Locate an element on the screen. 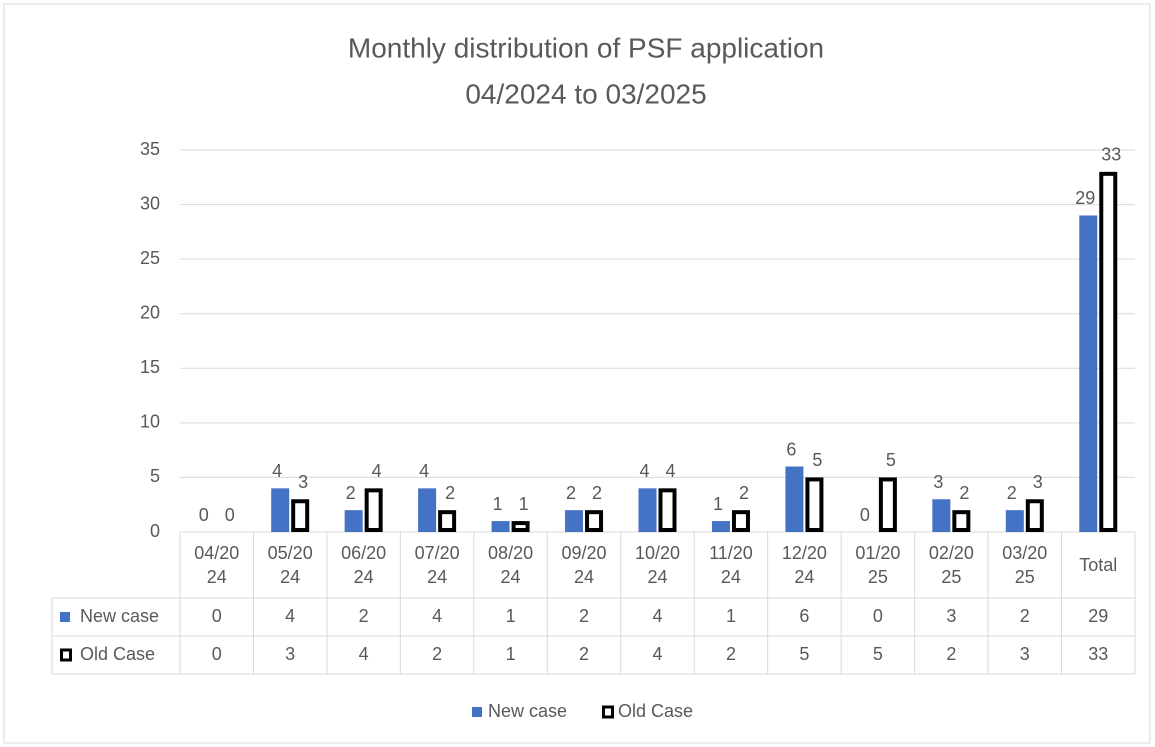 The width and height of the screenshot is (1155, 747). x-tick-label-box: 02/2025 is located at coordinates (951, 565).